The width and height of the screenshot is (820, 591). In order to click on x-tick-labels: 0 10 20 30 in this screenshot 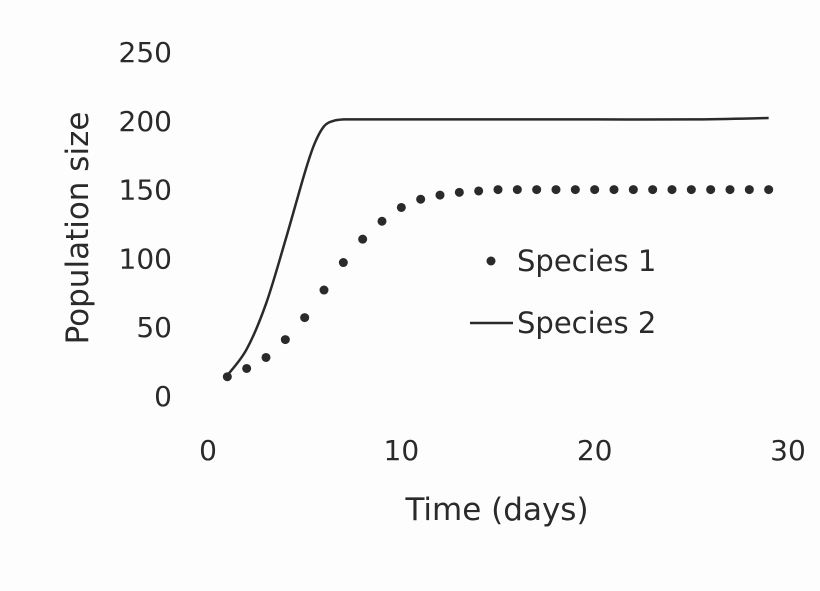, I will do `click(502, 450)`.